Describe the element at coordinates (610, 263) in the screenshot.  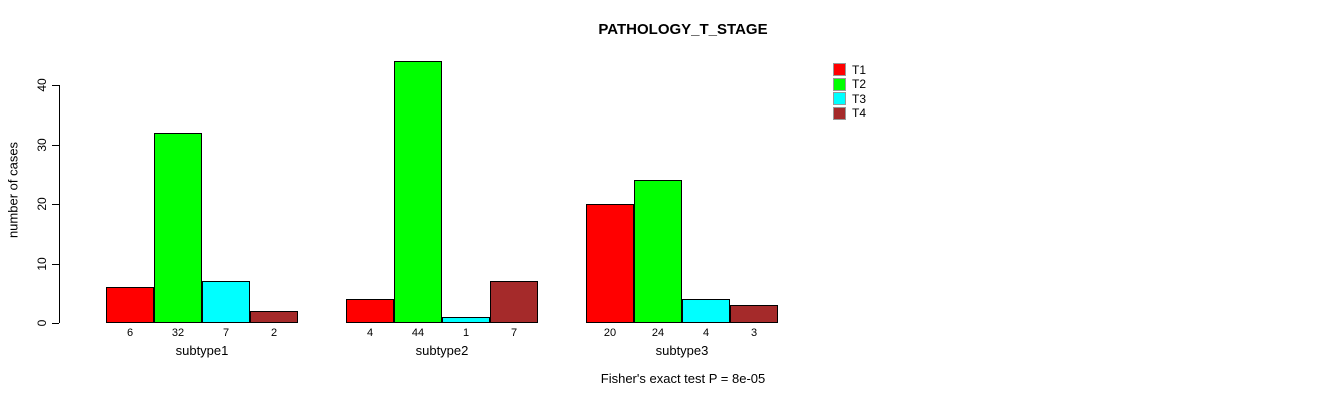
I see `bar-subtype3-T1` at that location.